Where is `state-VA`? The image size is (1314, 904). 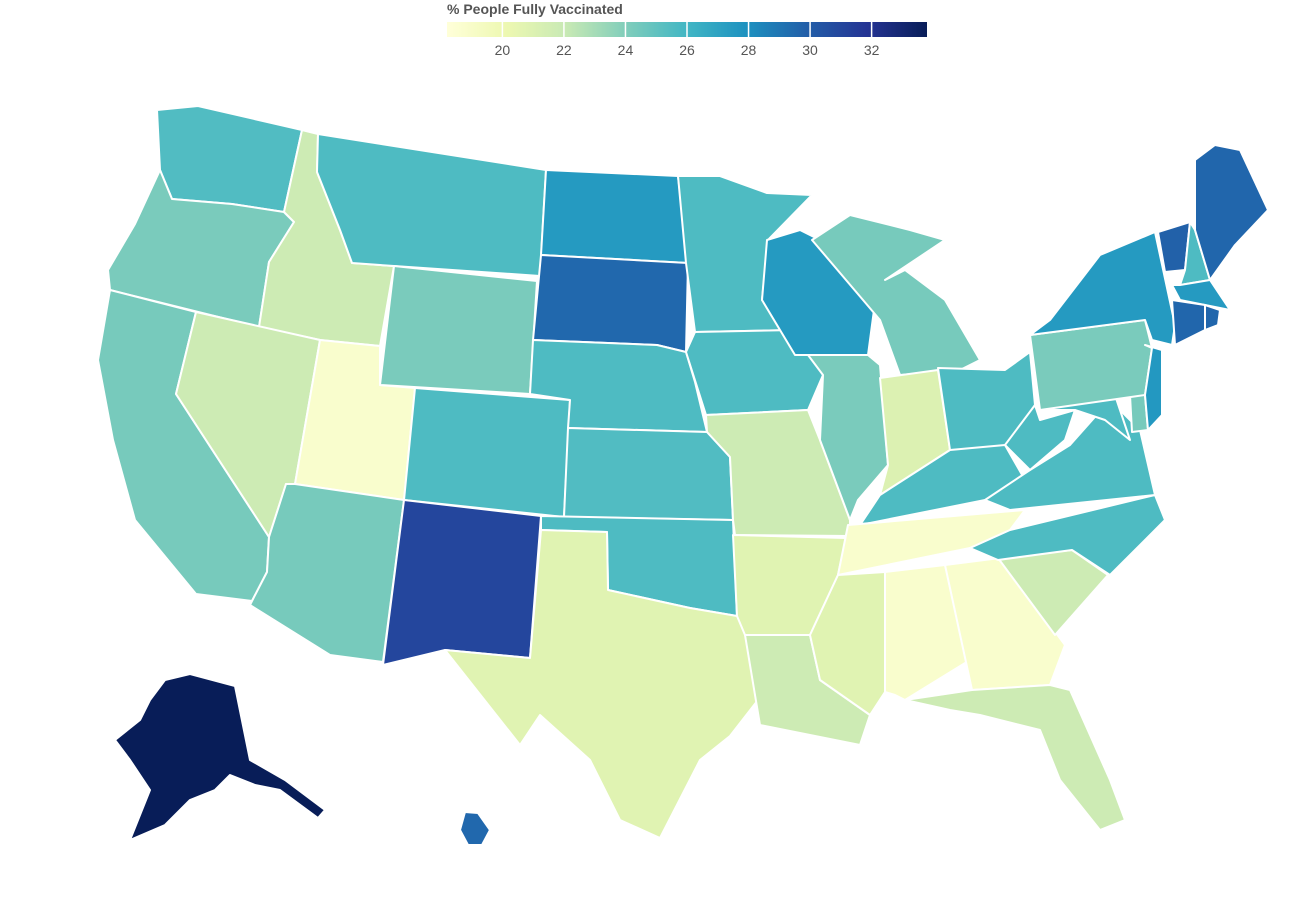
state-VA is located at coordinates (1070, 455).